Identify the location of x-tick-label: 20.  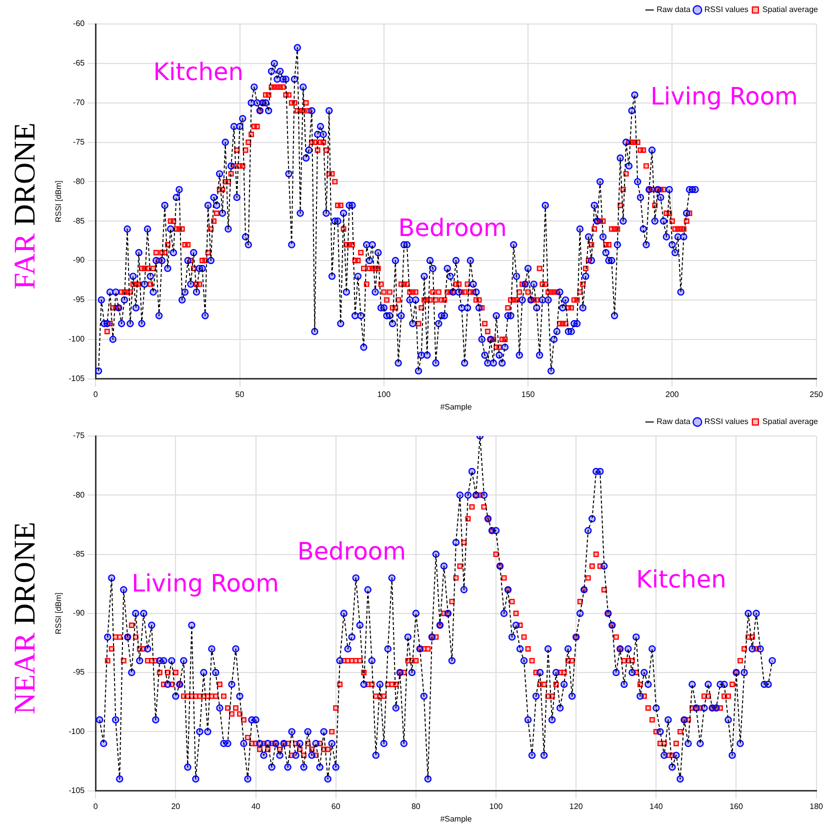
(176, 806).